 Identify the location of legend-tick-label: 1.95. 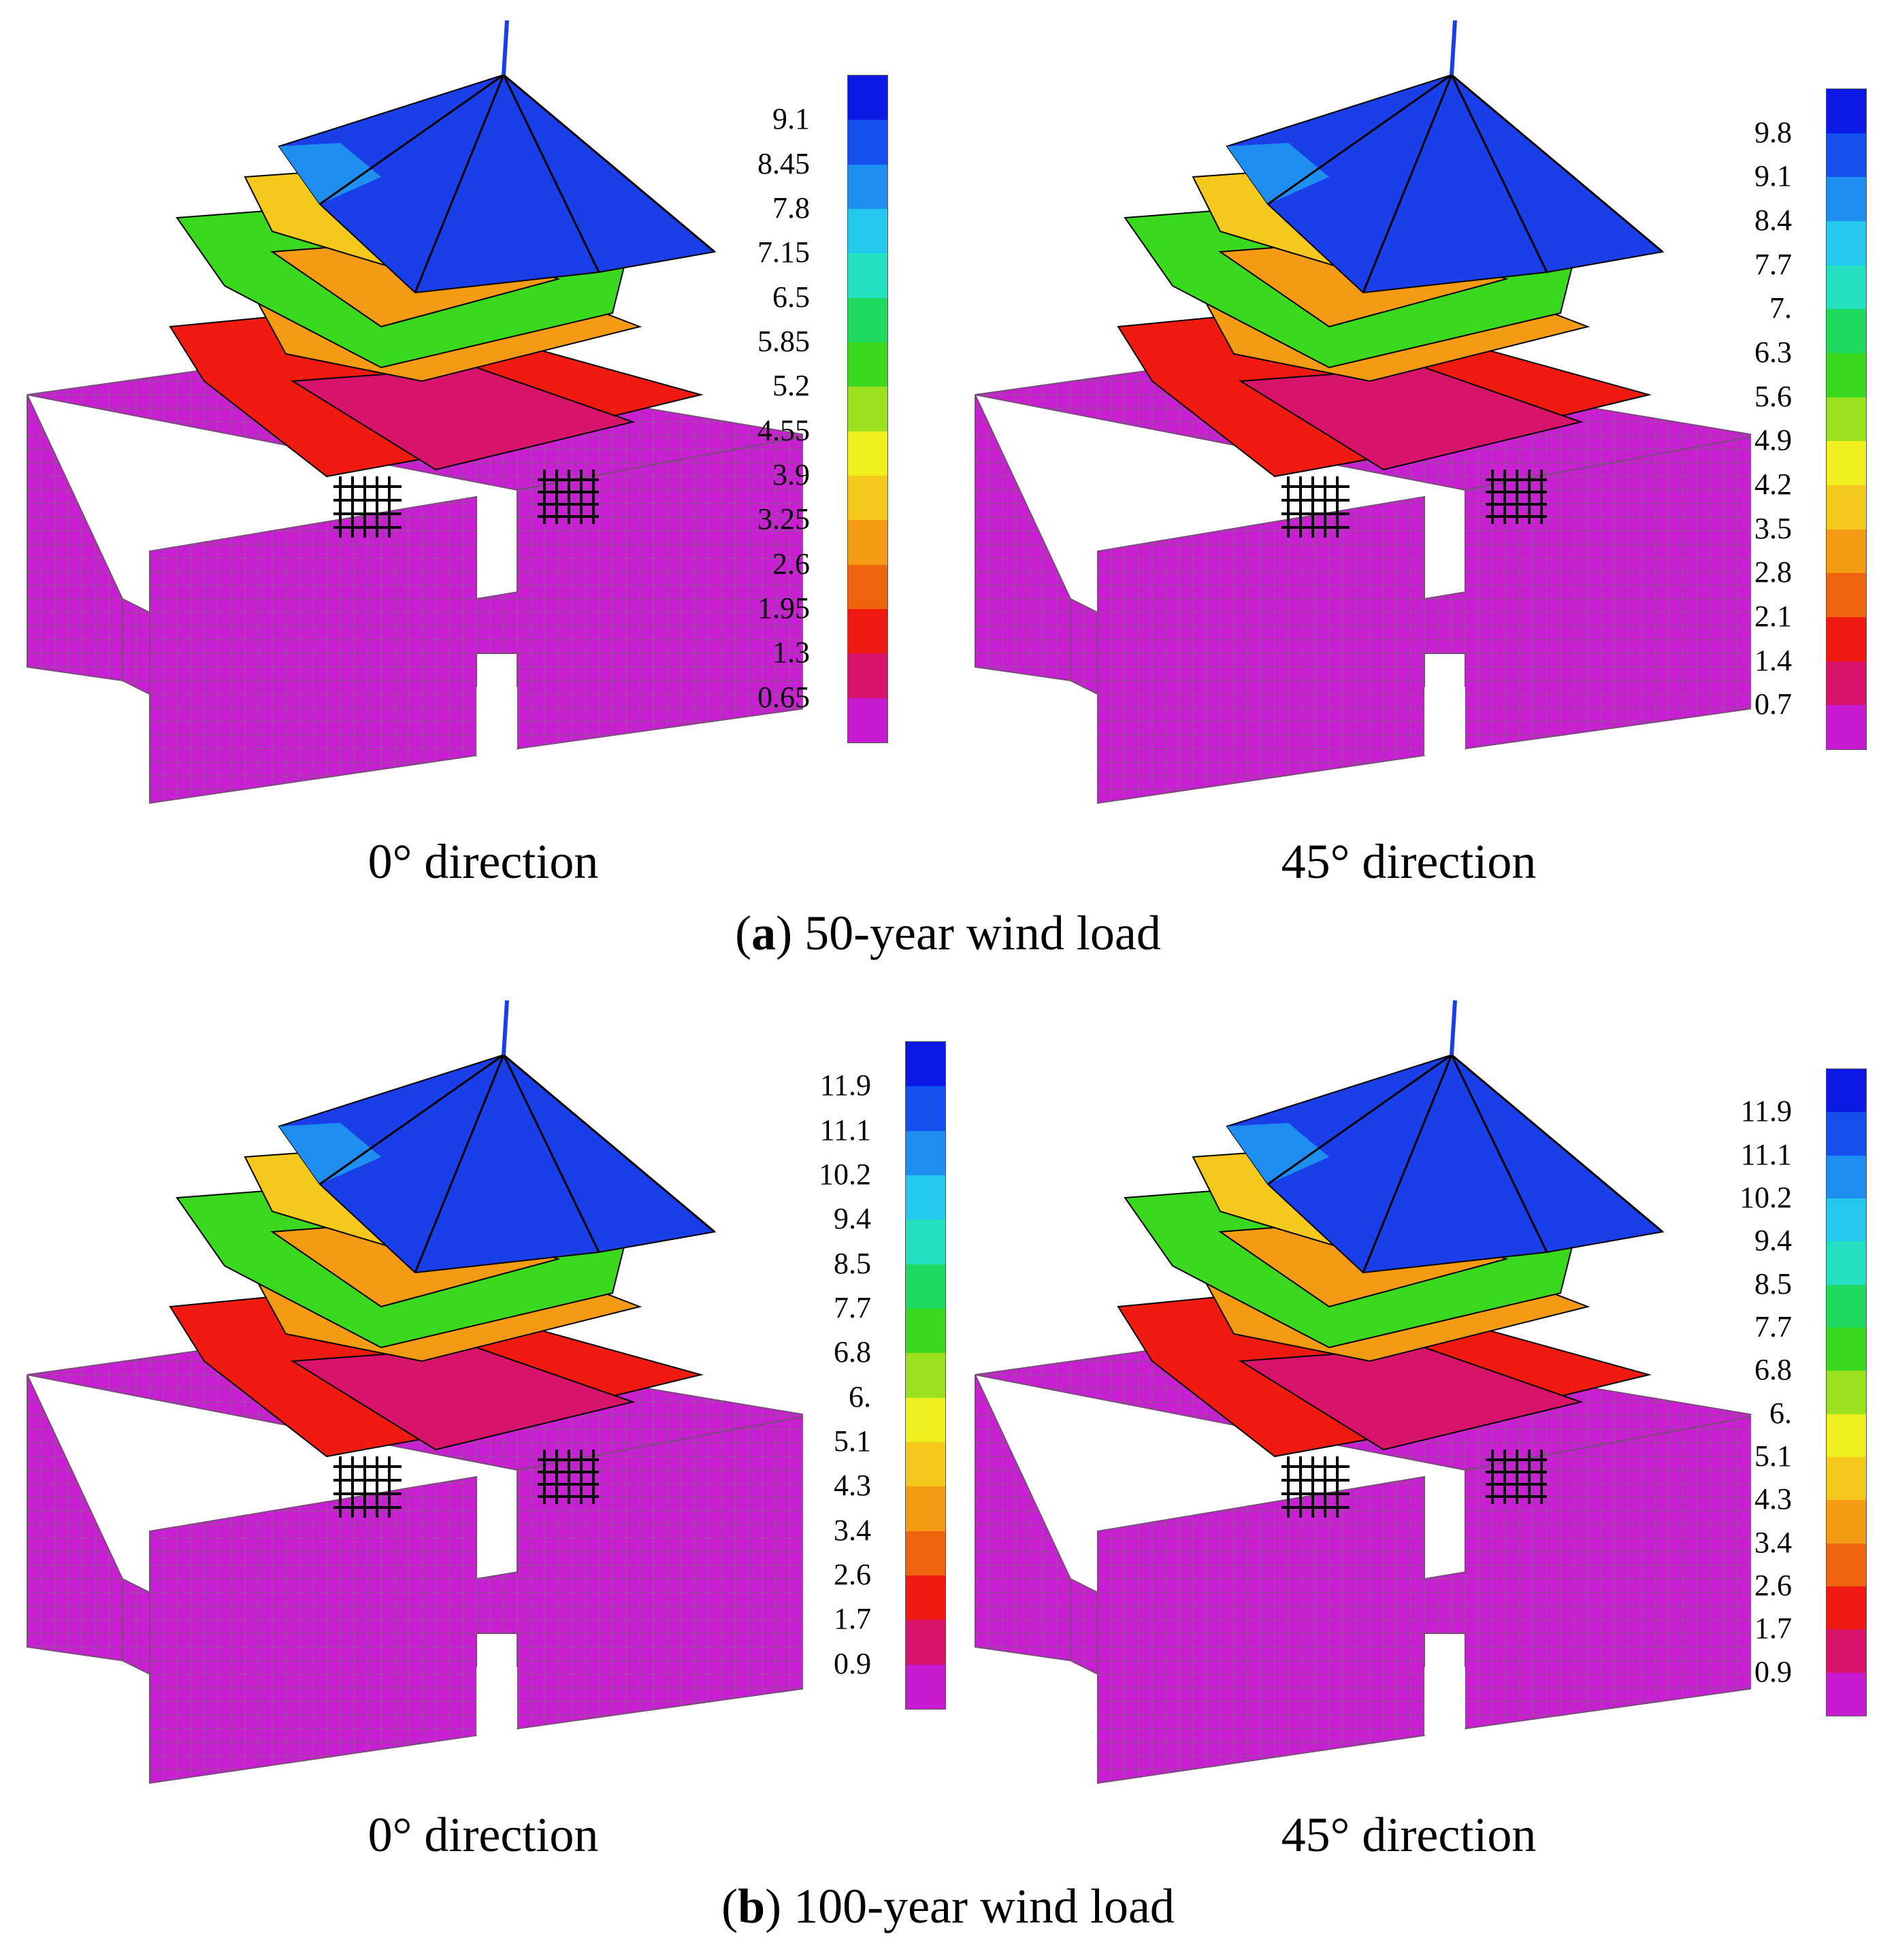
(784, 608).